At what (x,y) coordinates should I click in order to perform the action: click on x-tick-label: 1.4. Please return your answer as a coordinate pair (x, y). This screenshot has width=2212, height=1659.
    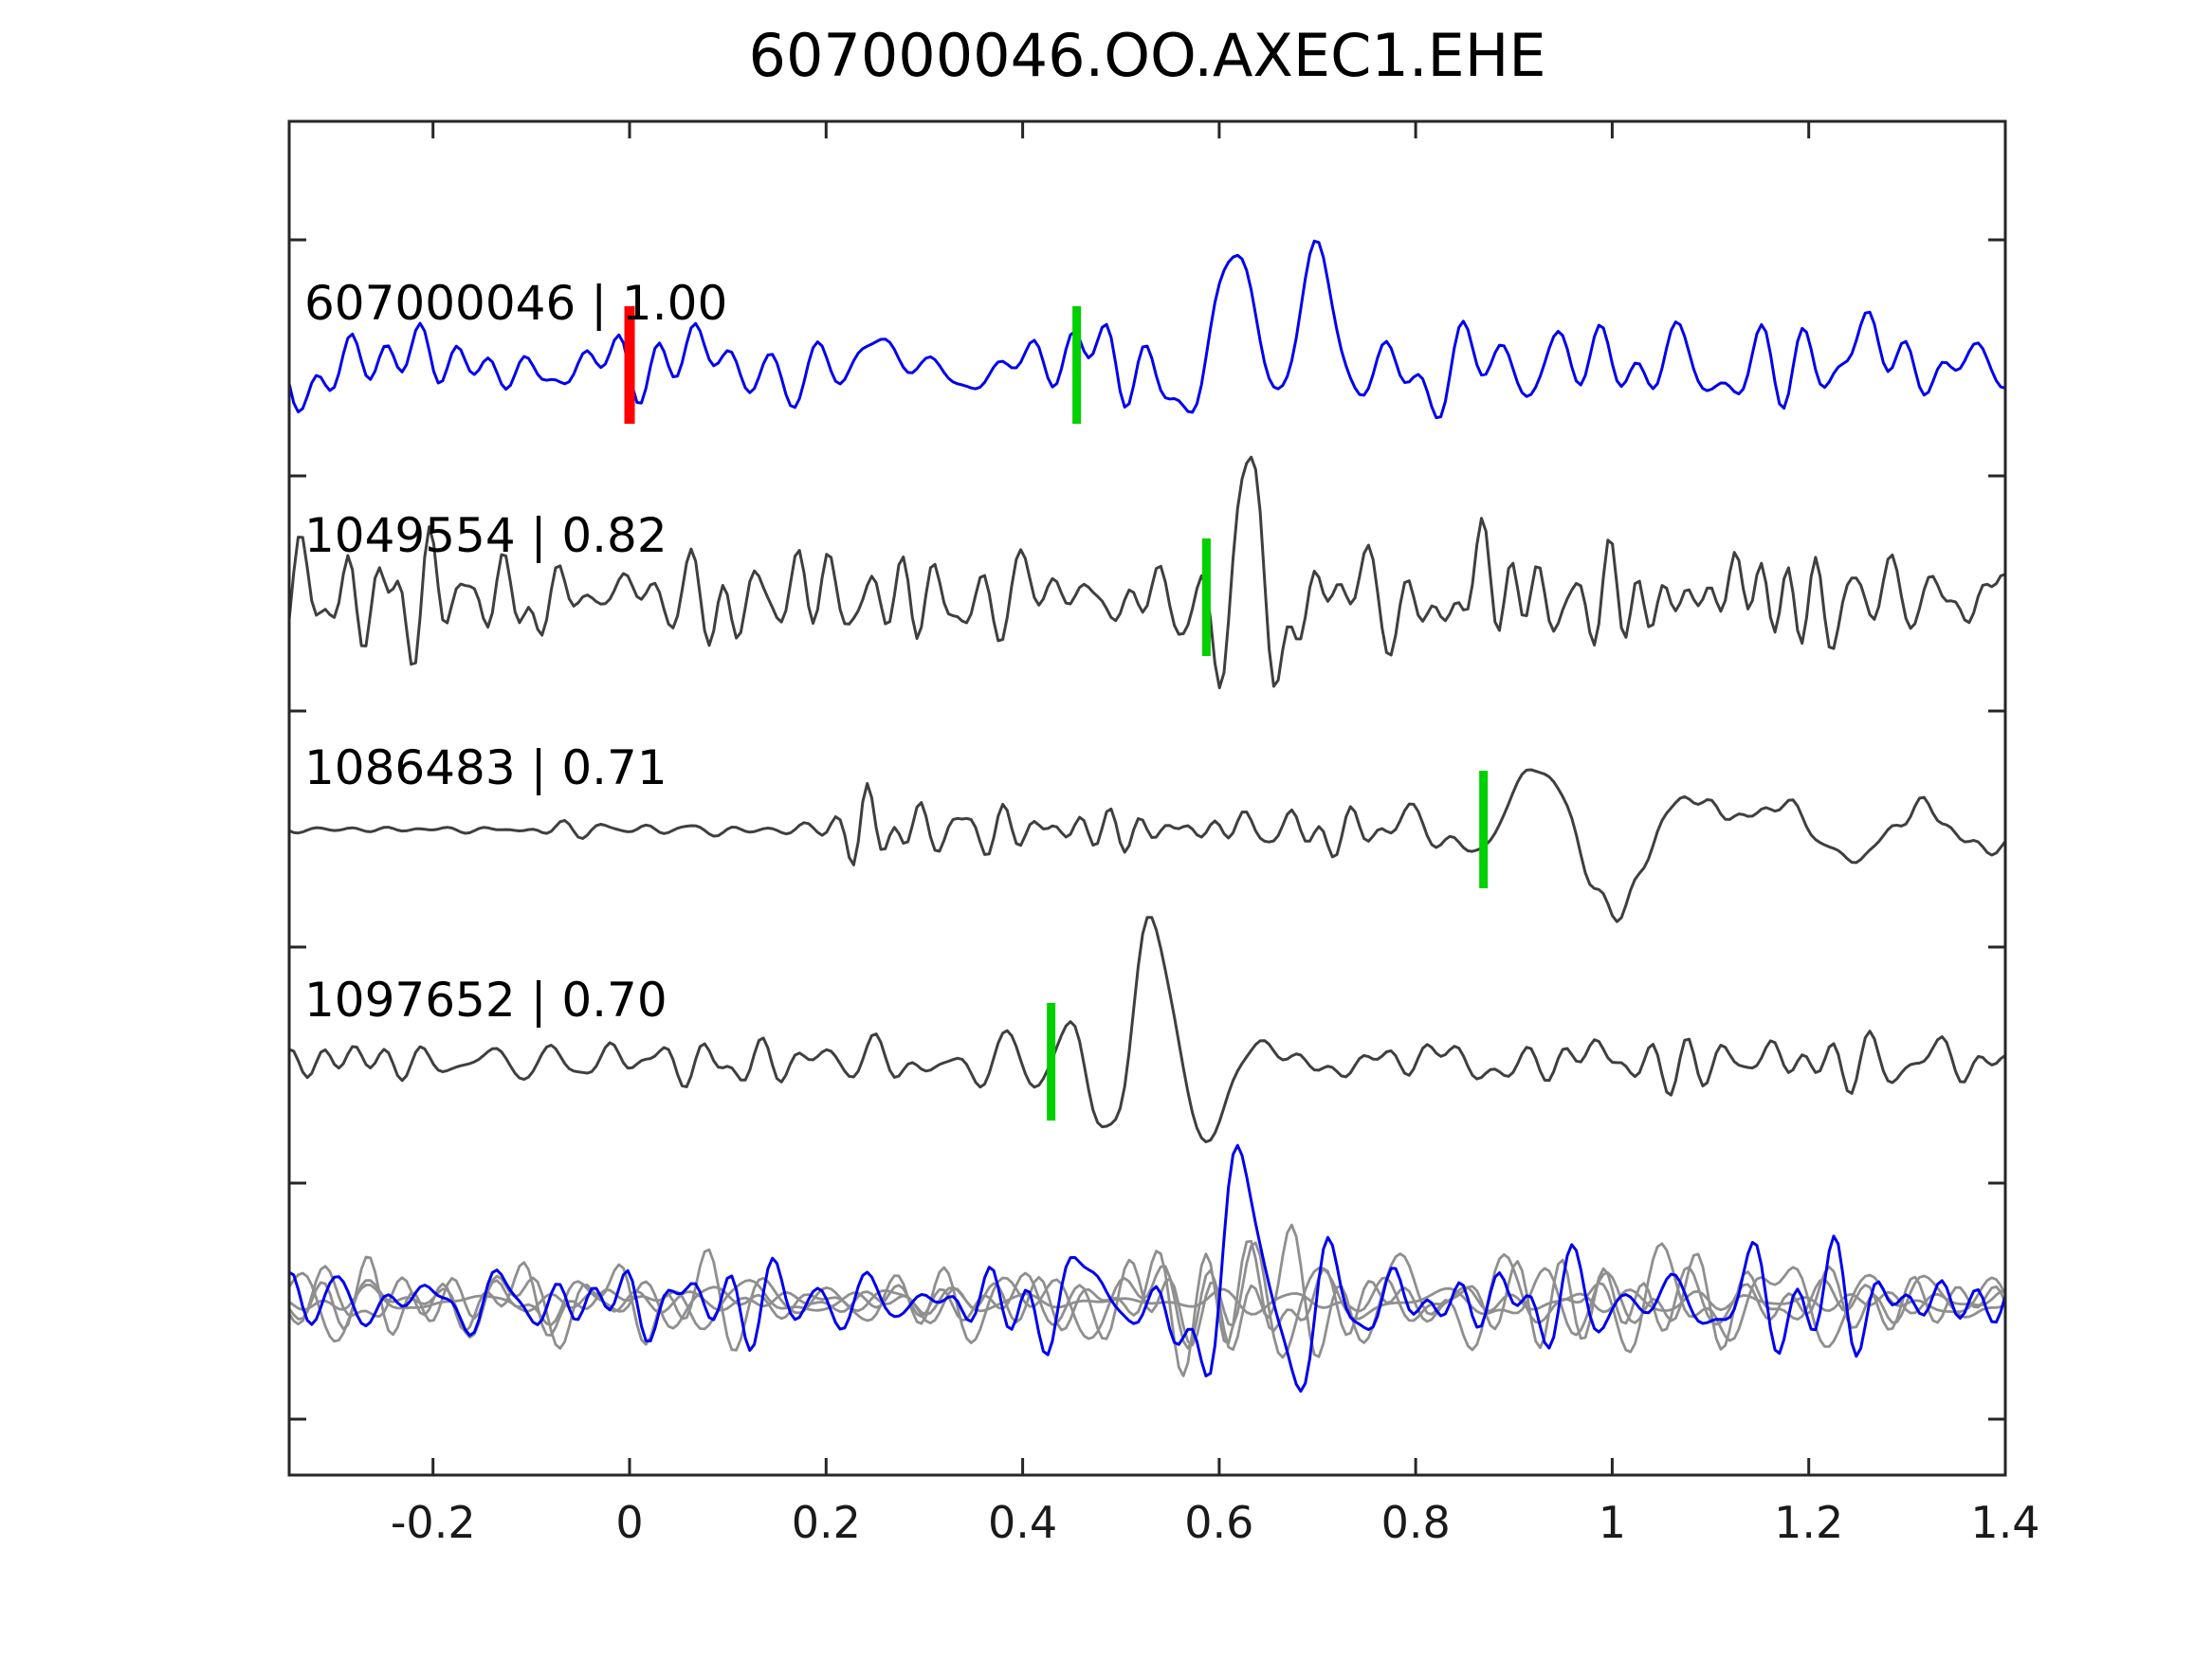
    Looking at the image, I should click on (2005, 1522).